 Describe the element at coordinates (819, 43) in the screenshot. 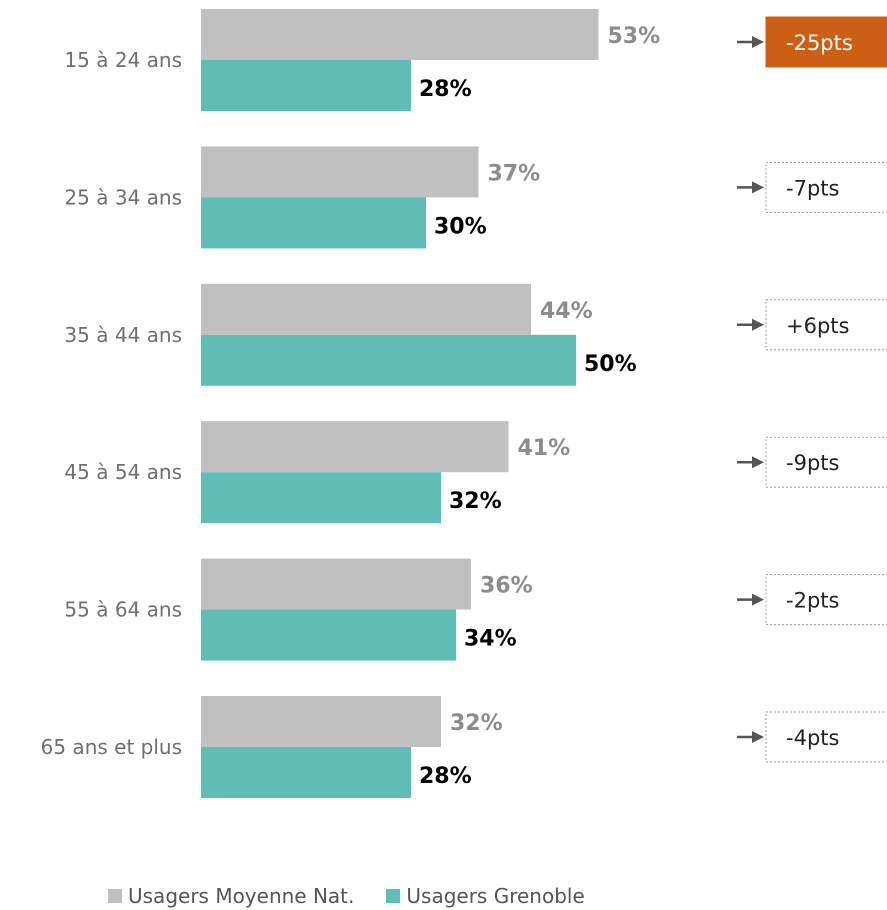

I see `difference-label: -25pts` at that location.